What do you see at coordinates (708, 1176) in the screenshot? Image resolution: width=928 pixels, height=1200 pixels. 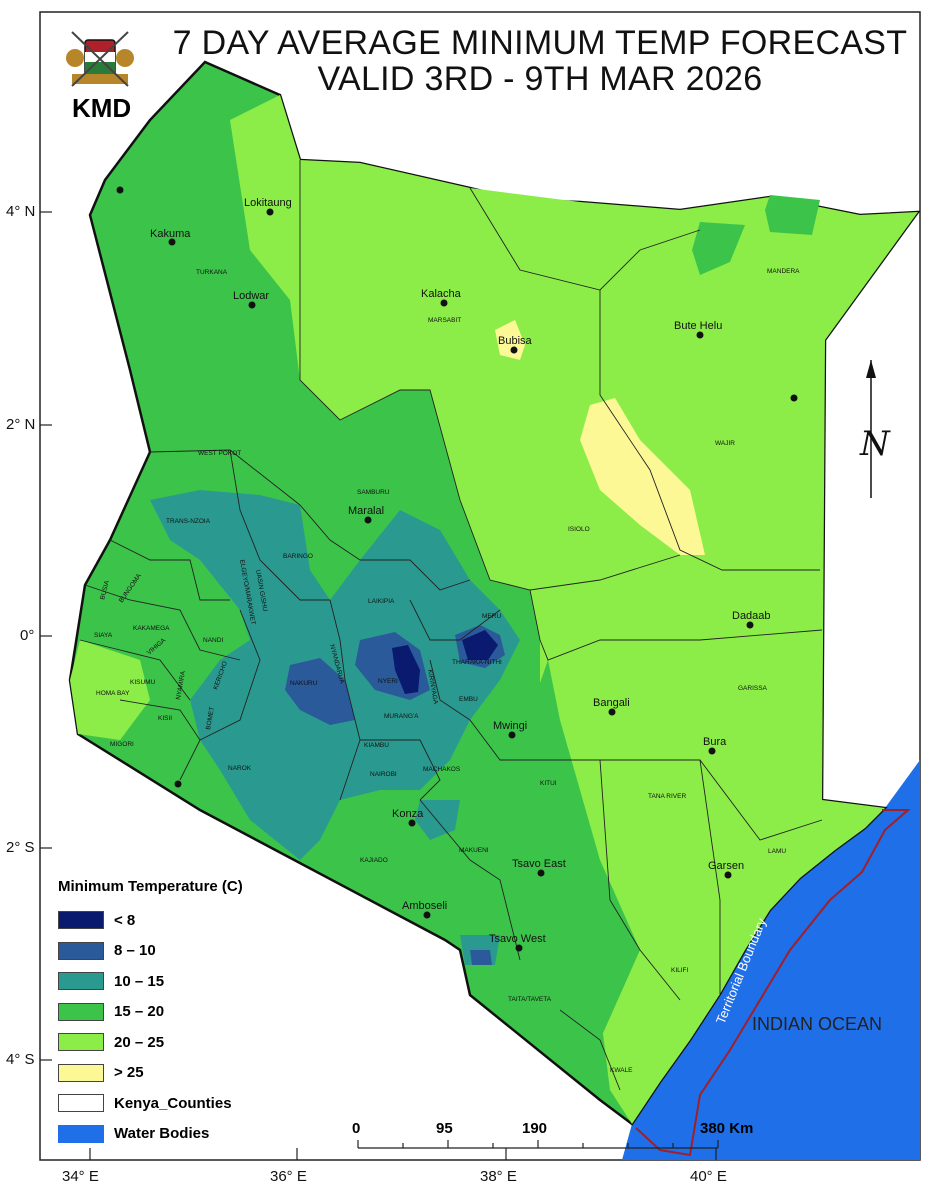 I see `lon-label-40e: 40° E` at bounding box center [708, 1176].